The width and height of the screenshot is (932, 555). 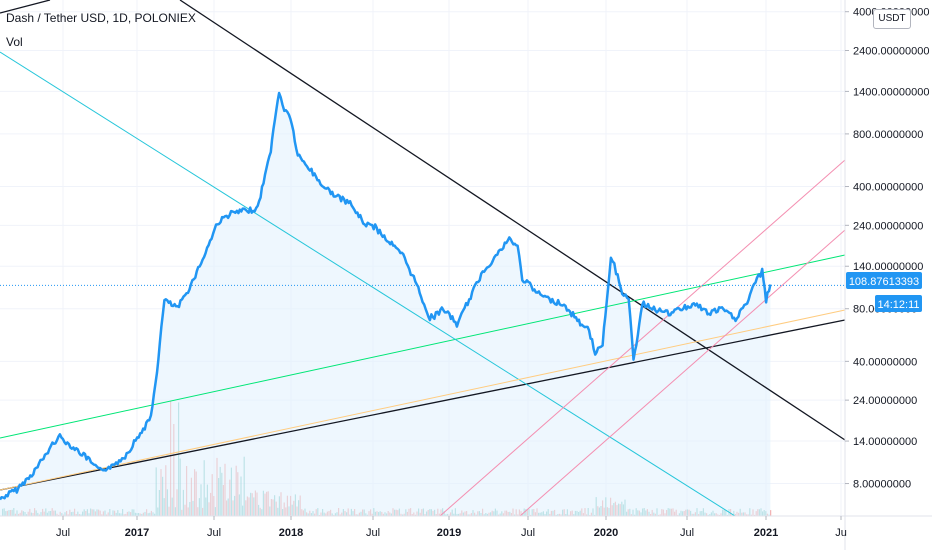 I want to click on last-price-value: 108.87613393, so click(x=884, y=282).